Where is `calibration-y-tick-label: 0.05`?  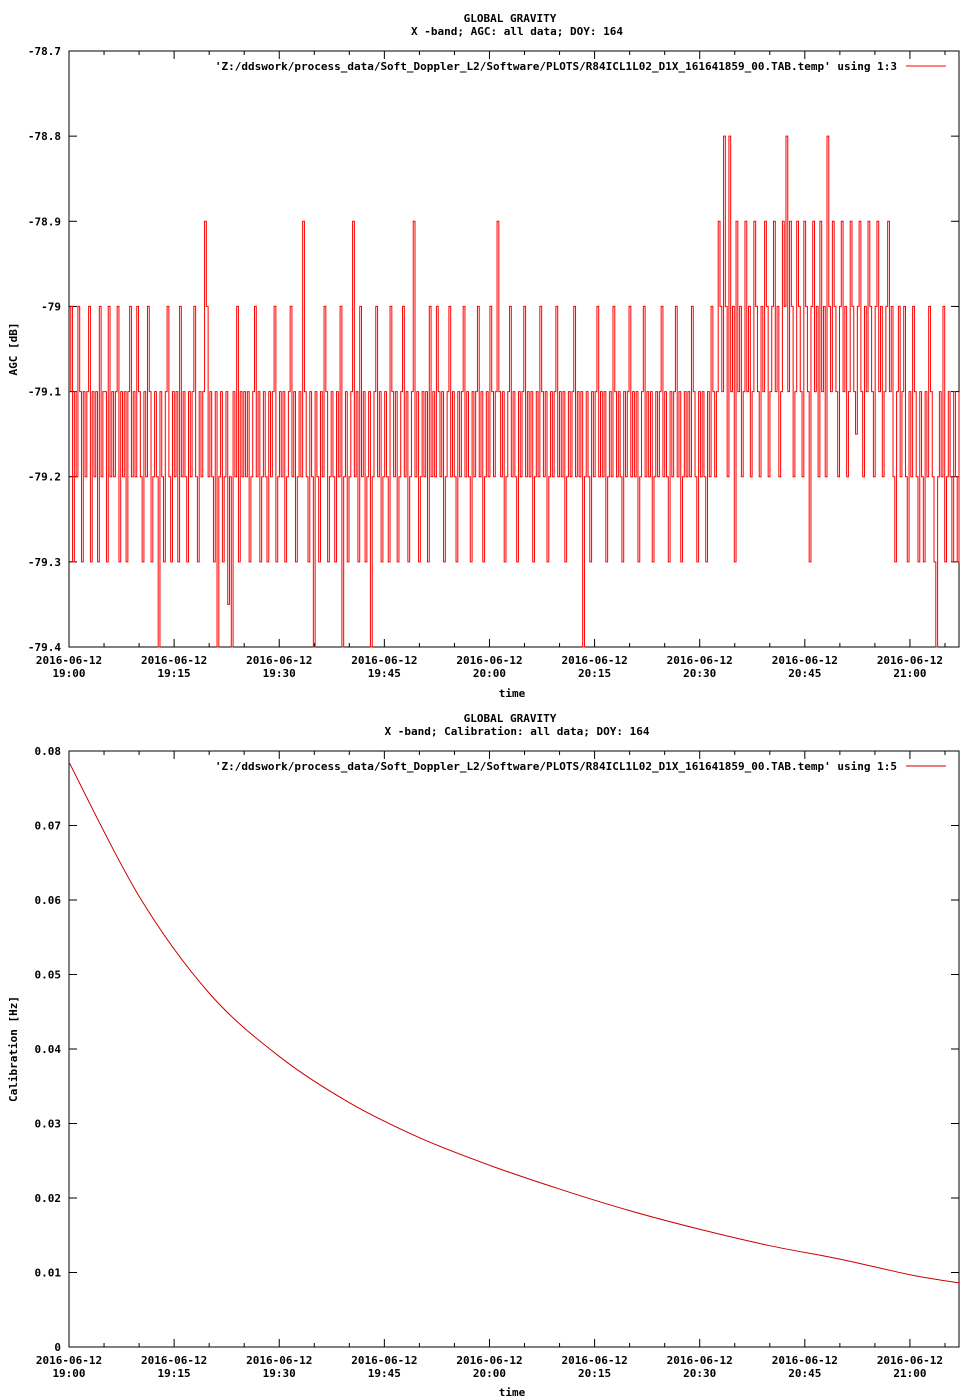
calibration-y-tick-label: 0.05 is located at coordinates (48, 975).